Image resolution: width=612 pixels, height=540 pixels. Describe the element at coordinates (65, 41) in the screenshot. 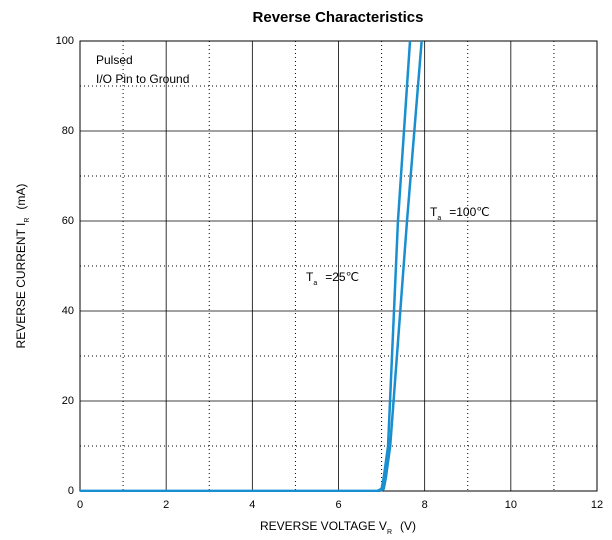

I see `y-tick-label: 100` at that location.